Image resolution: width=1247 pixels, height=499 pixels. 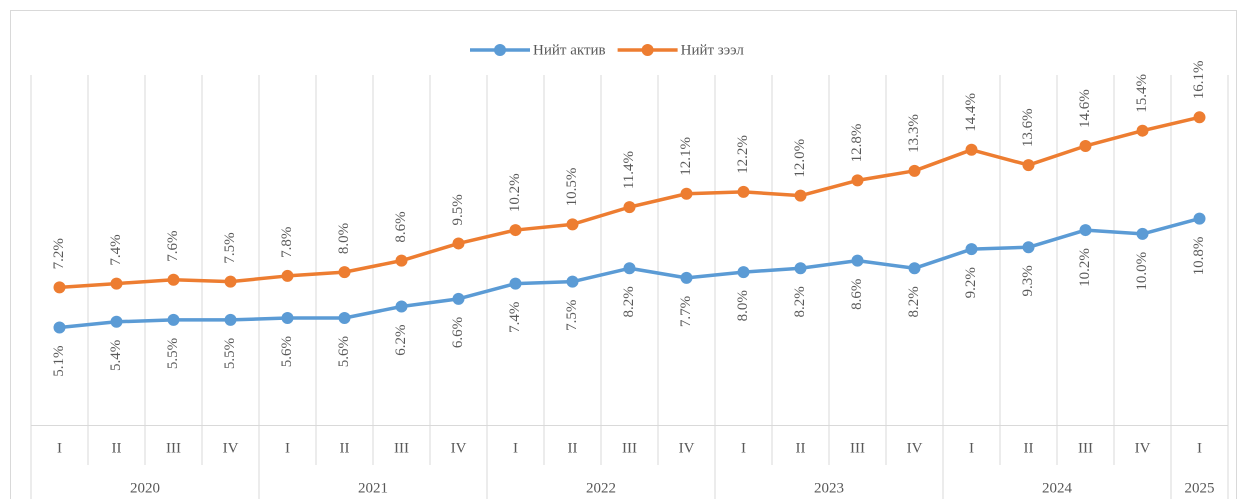 I want to click on data-label: 11.4%, so click(x=629, y=170).